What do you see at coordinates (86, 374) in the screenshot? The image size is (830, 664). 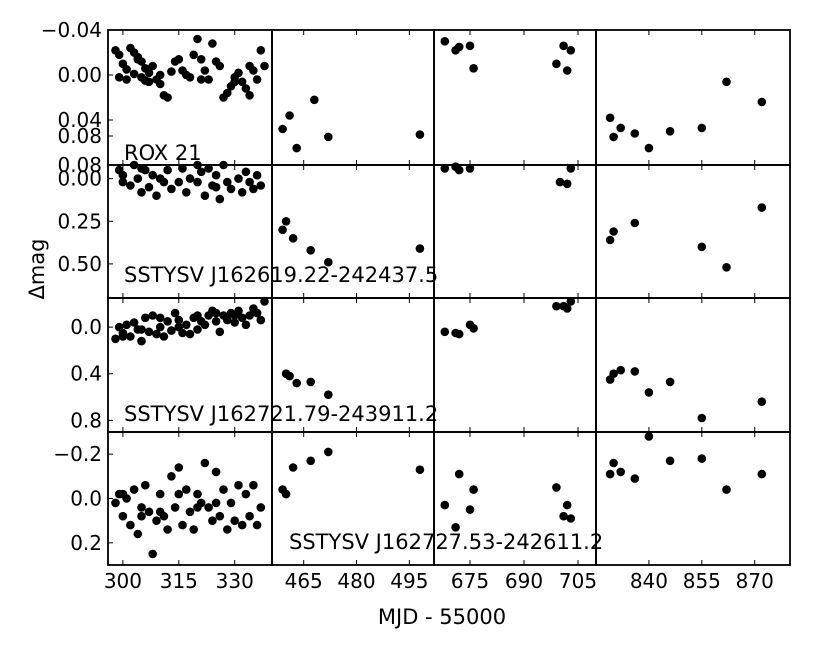 I see `y-tick-label: 0.4` at bounding box center [86, 374].